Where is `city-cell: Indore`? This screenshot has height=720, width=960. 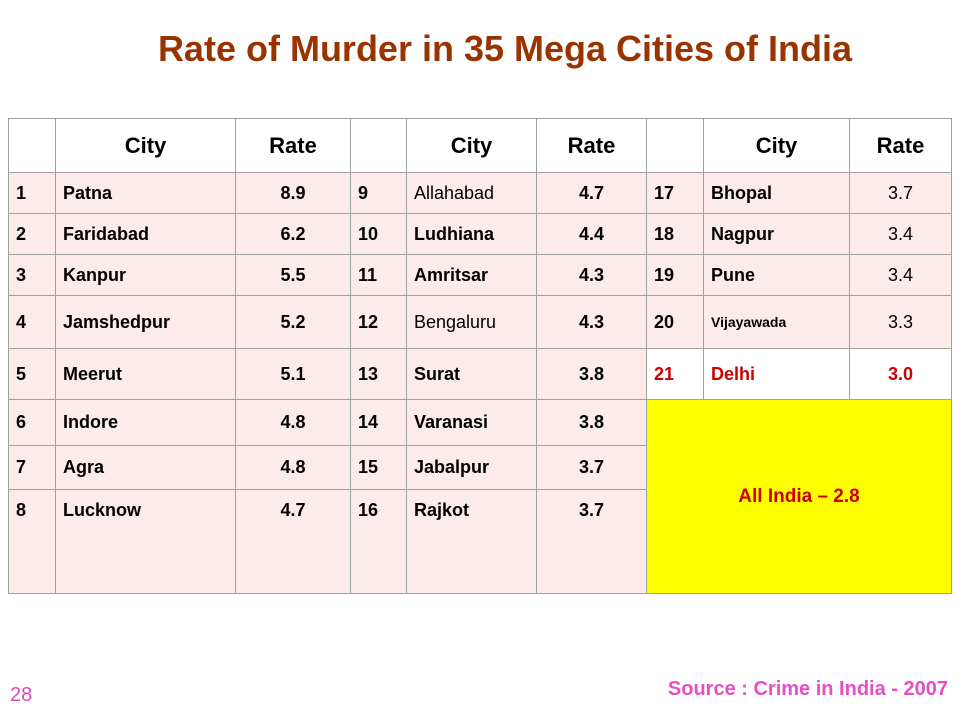
city-cell: Indore is located at coordinates (145, 422).